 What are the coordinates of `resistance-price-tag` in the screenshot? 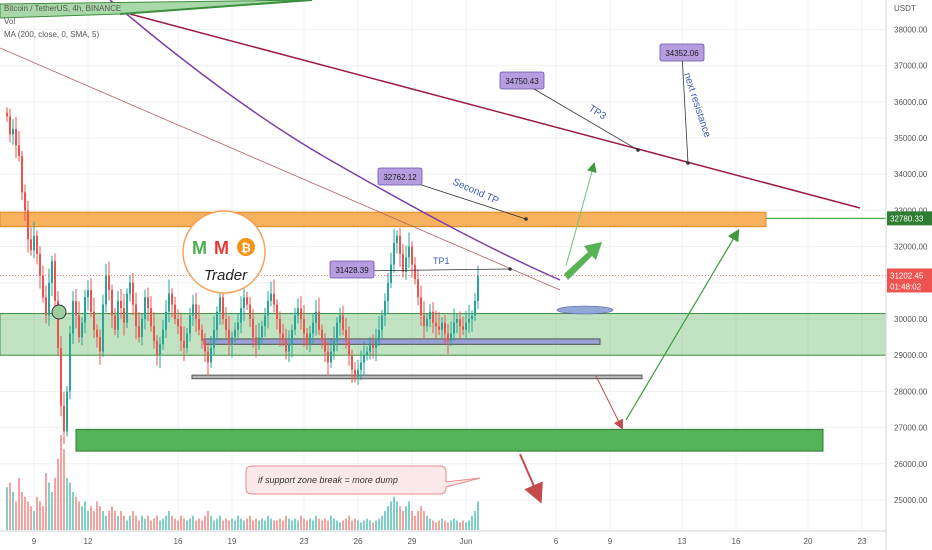 It's located at (909, 218).